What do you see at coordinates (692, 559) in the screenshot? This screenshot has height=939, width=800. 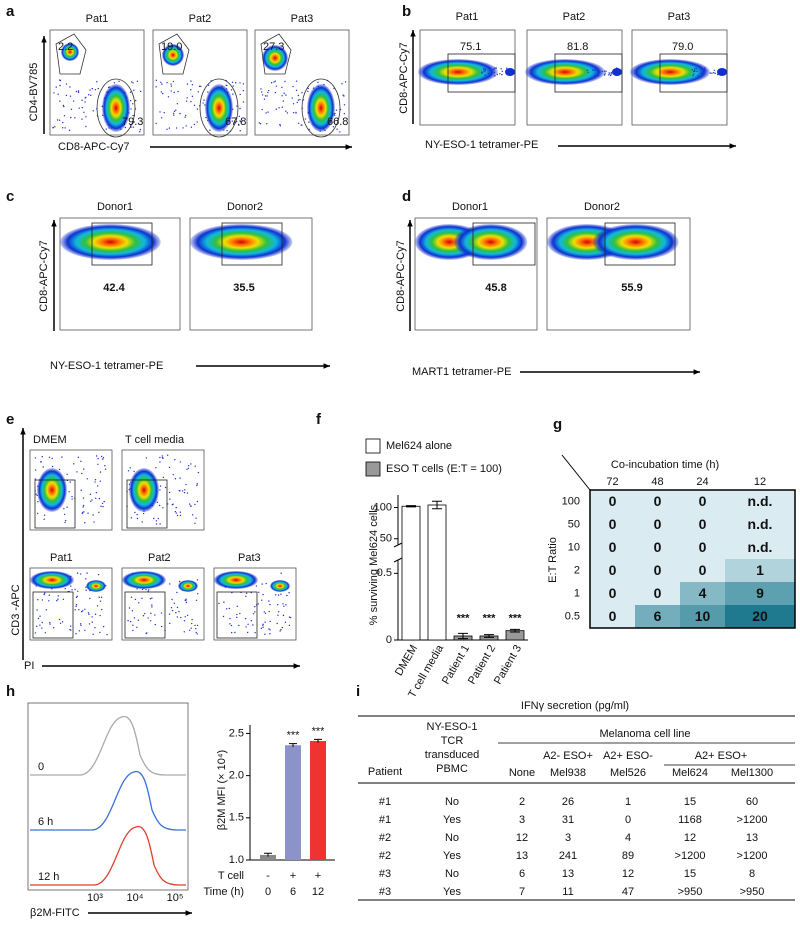 I see `heatmap-border` at bounding box center [692, 559].